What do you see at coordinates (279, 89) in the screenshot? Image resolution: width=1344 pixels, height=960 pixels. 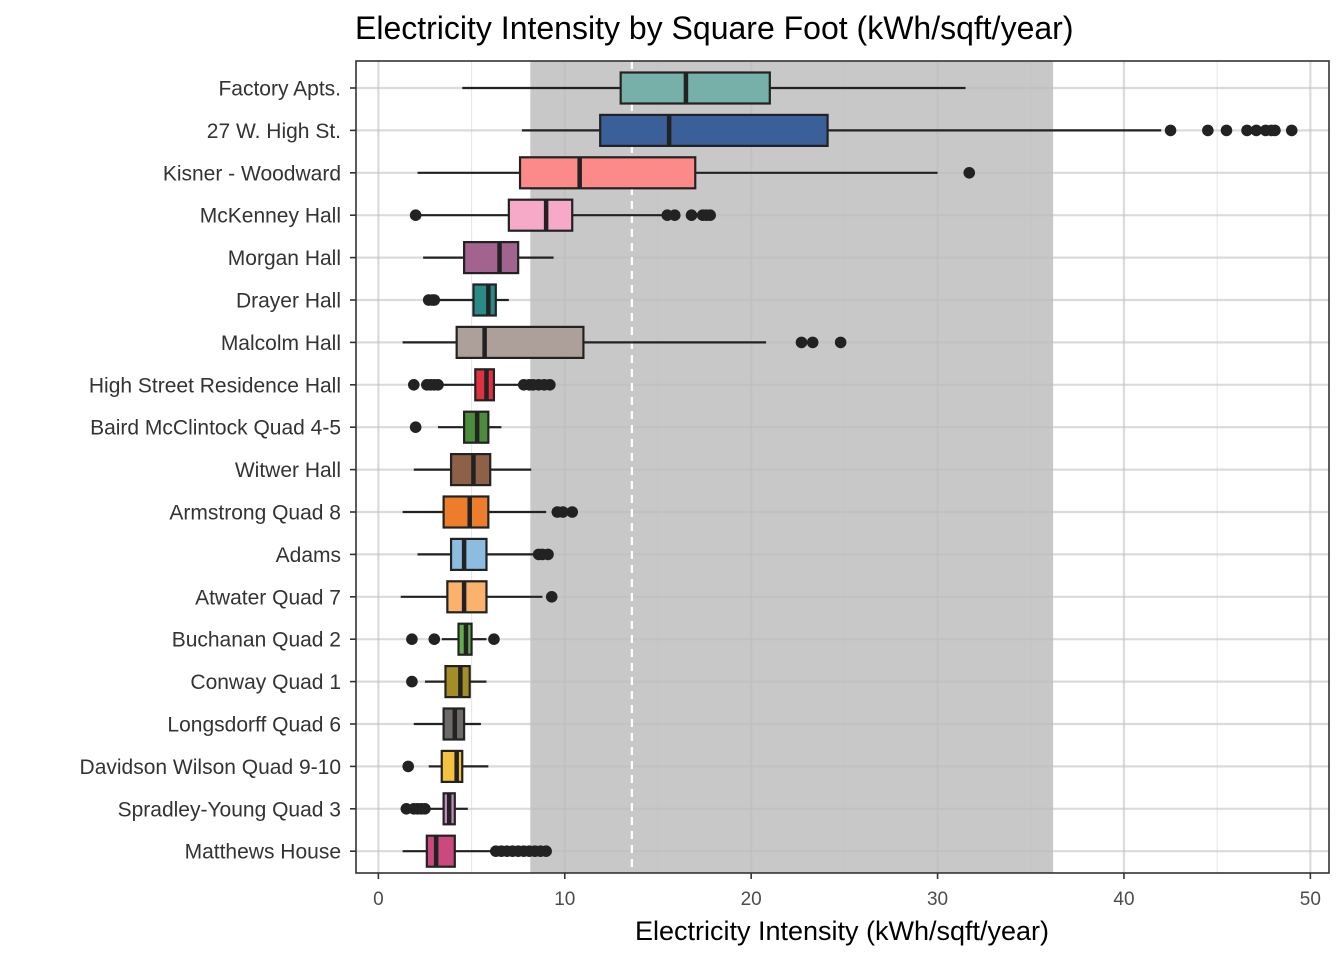 I see `y-tick-label: Factory Apts.` at bounding box center [279, 89].